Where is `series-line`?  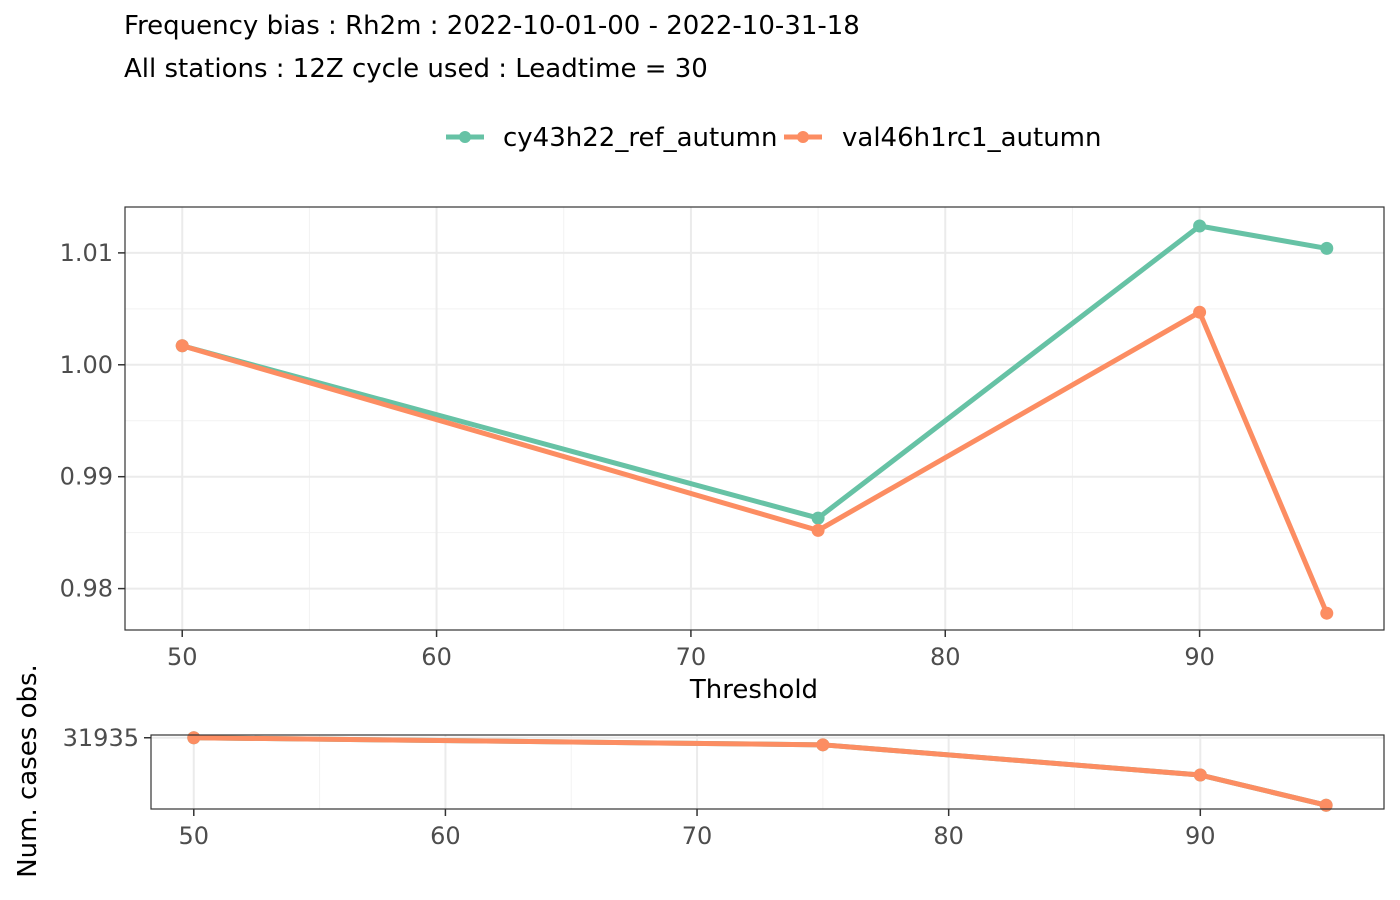
series-line is located at coordinates (760, 771).